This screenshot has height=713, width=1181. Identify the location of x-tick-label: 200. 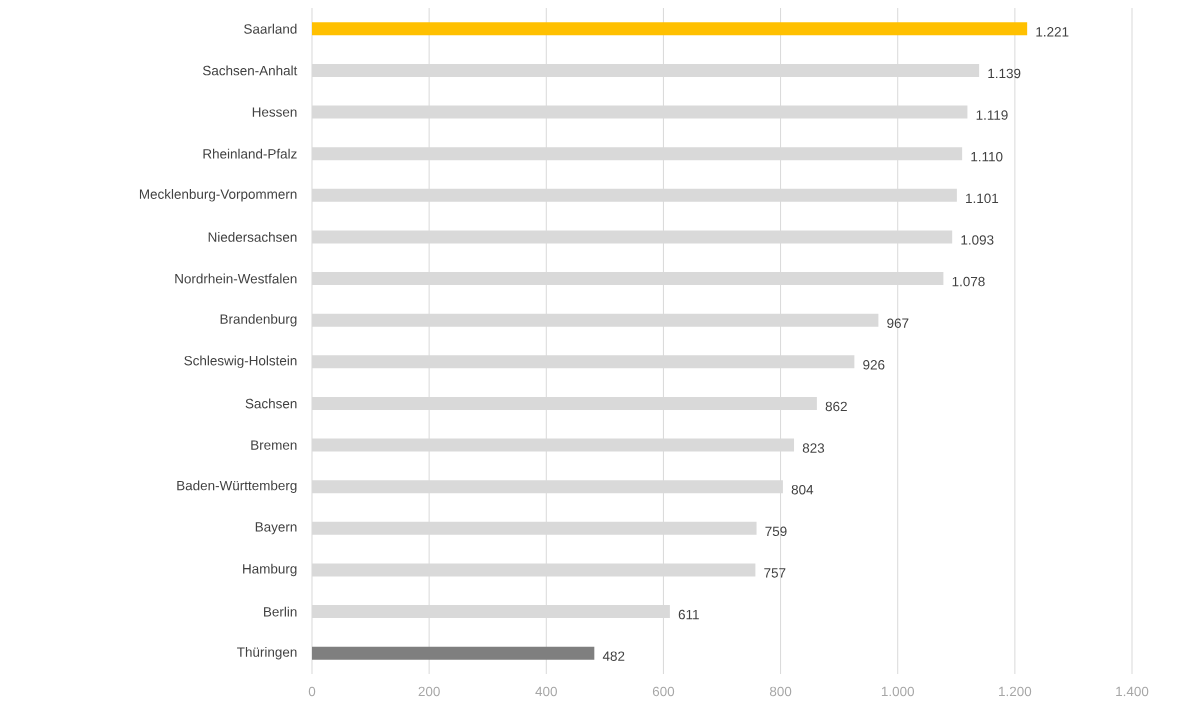
(429, 691).